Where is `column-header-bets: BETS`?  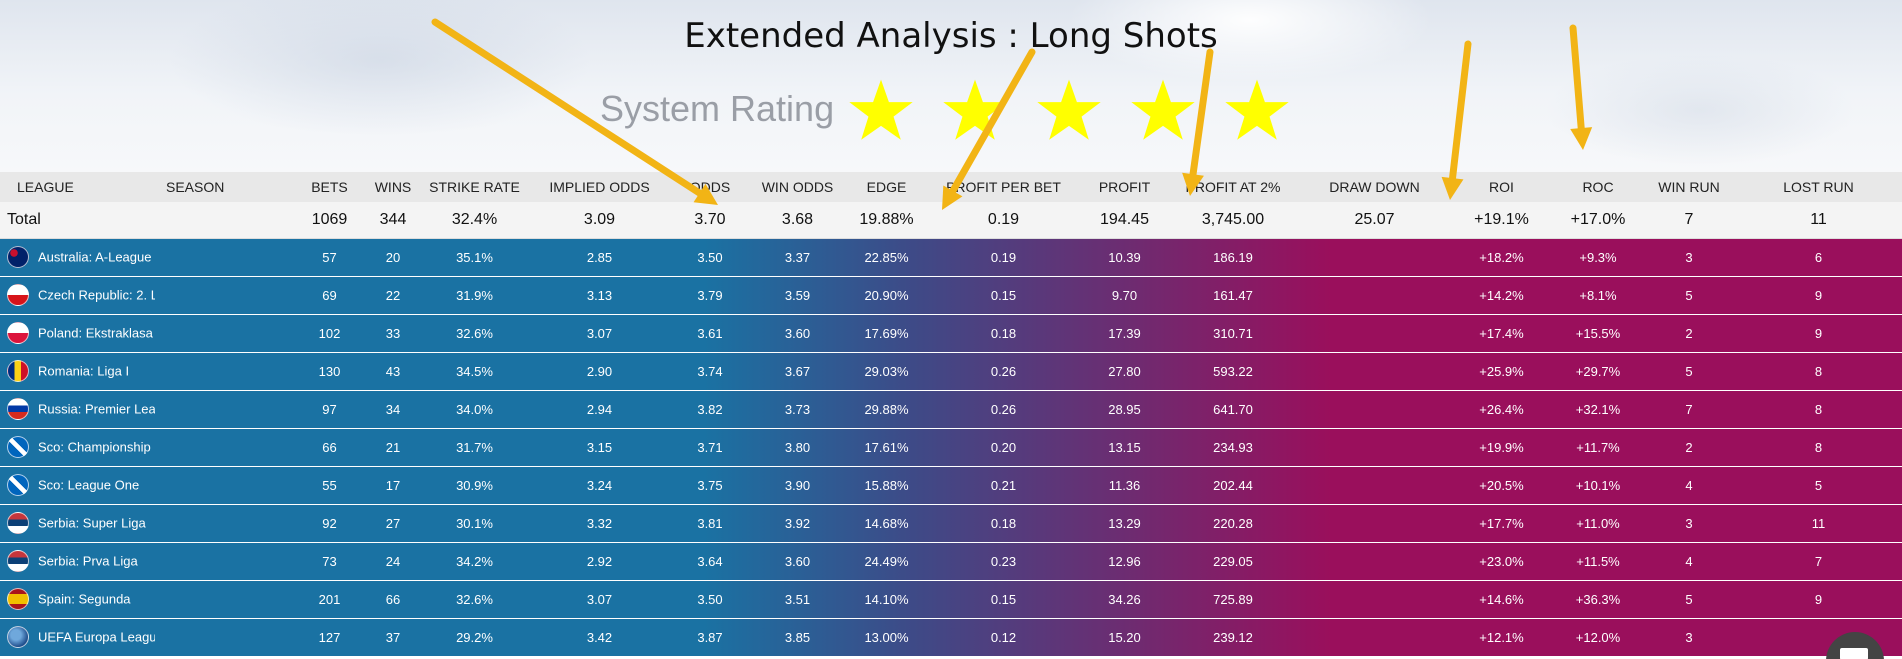
column-header-bets: BETS is located at coordinates (329, 187).